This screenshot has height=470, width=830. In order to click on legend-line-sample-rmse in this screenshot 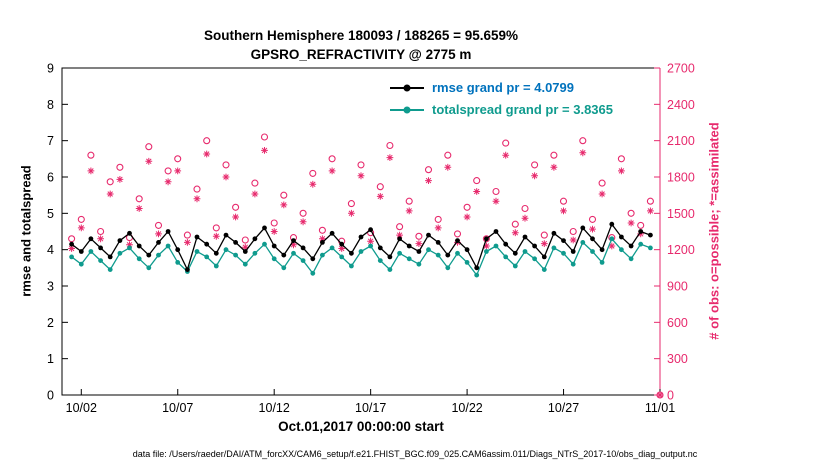, I will do `click(407, 87)`.